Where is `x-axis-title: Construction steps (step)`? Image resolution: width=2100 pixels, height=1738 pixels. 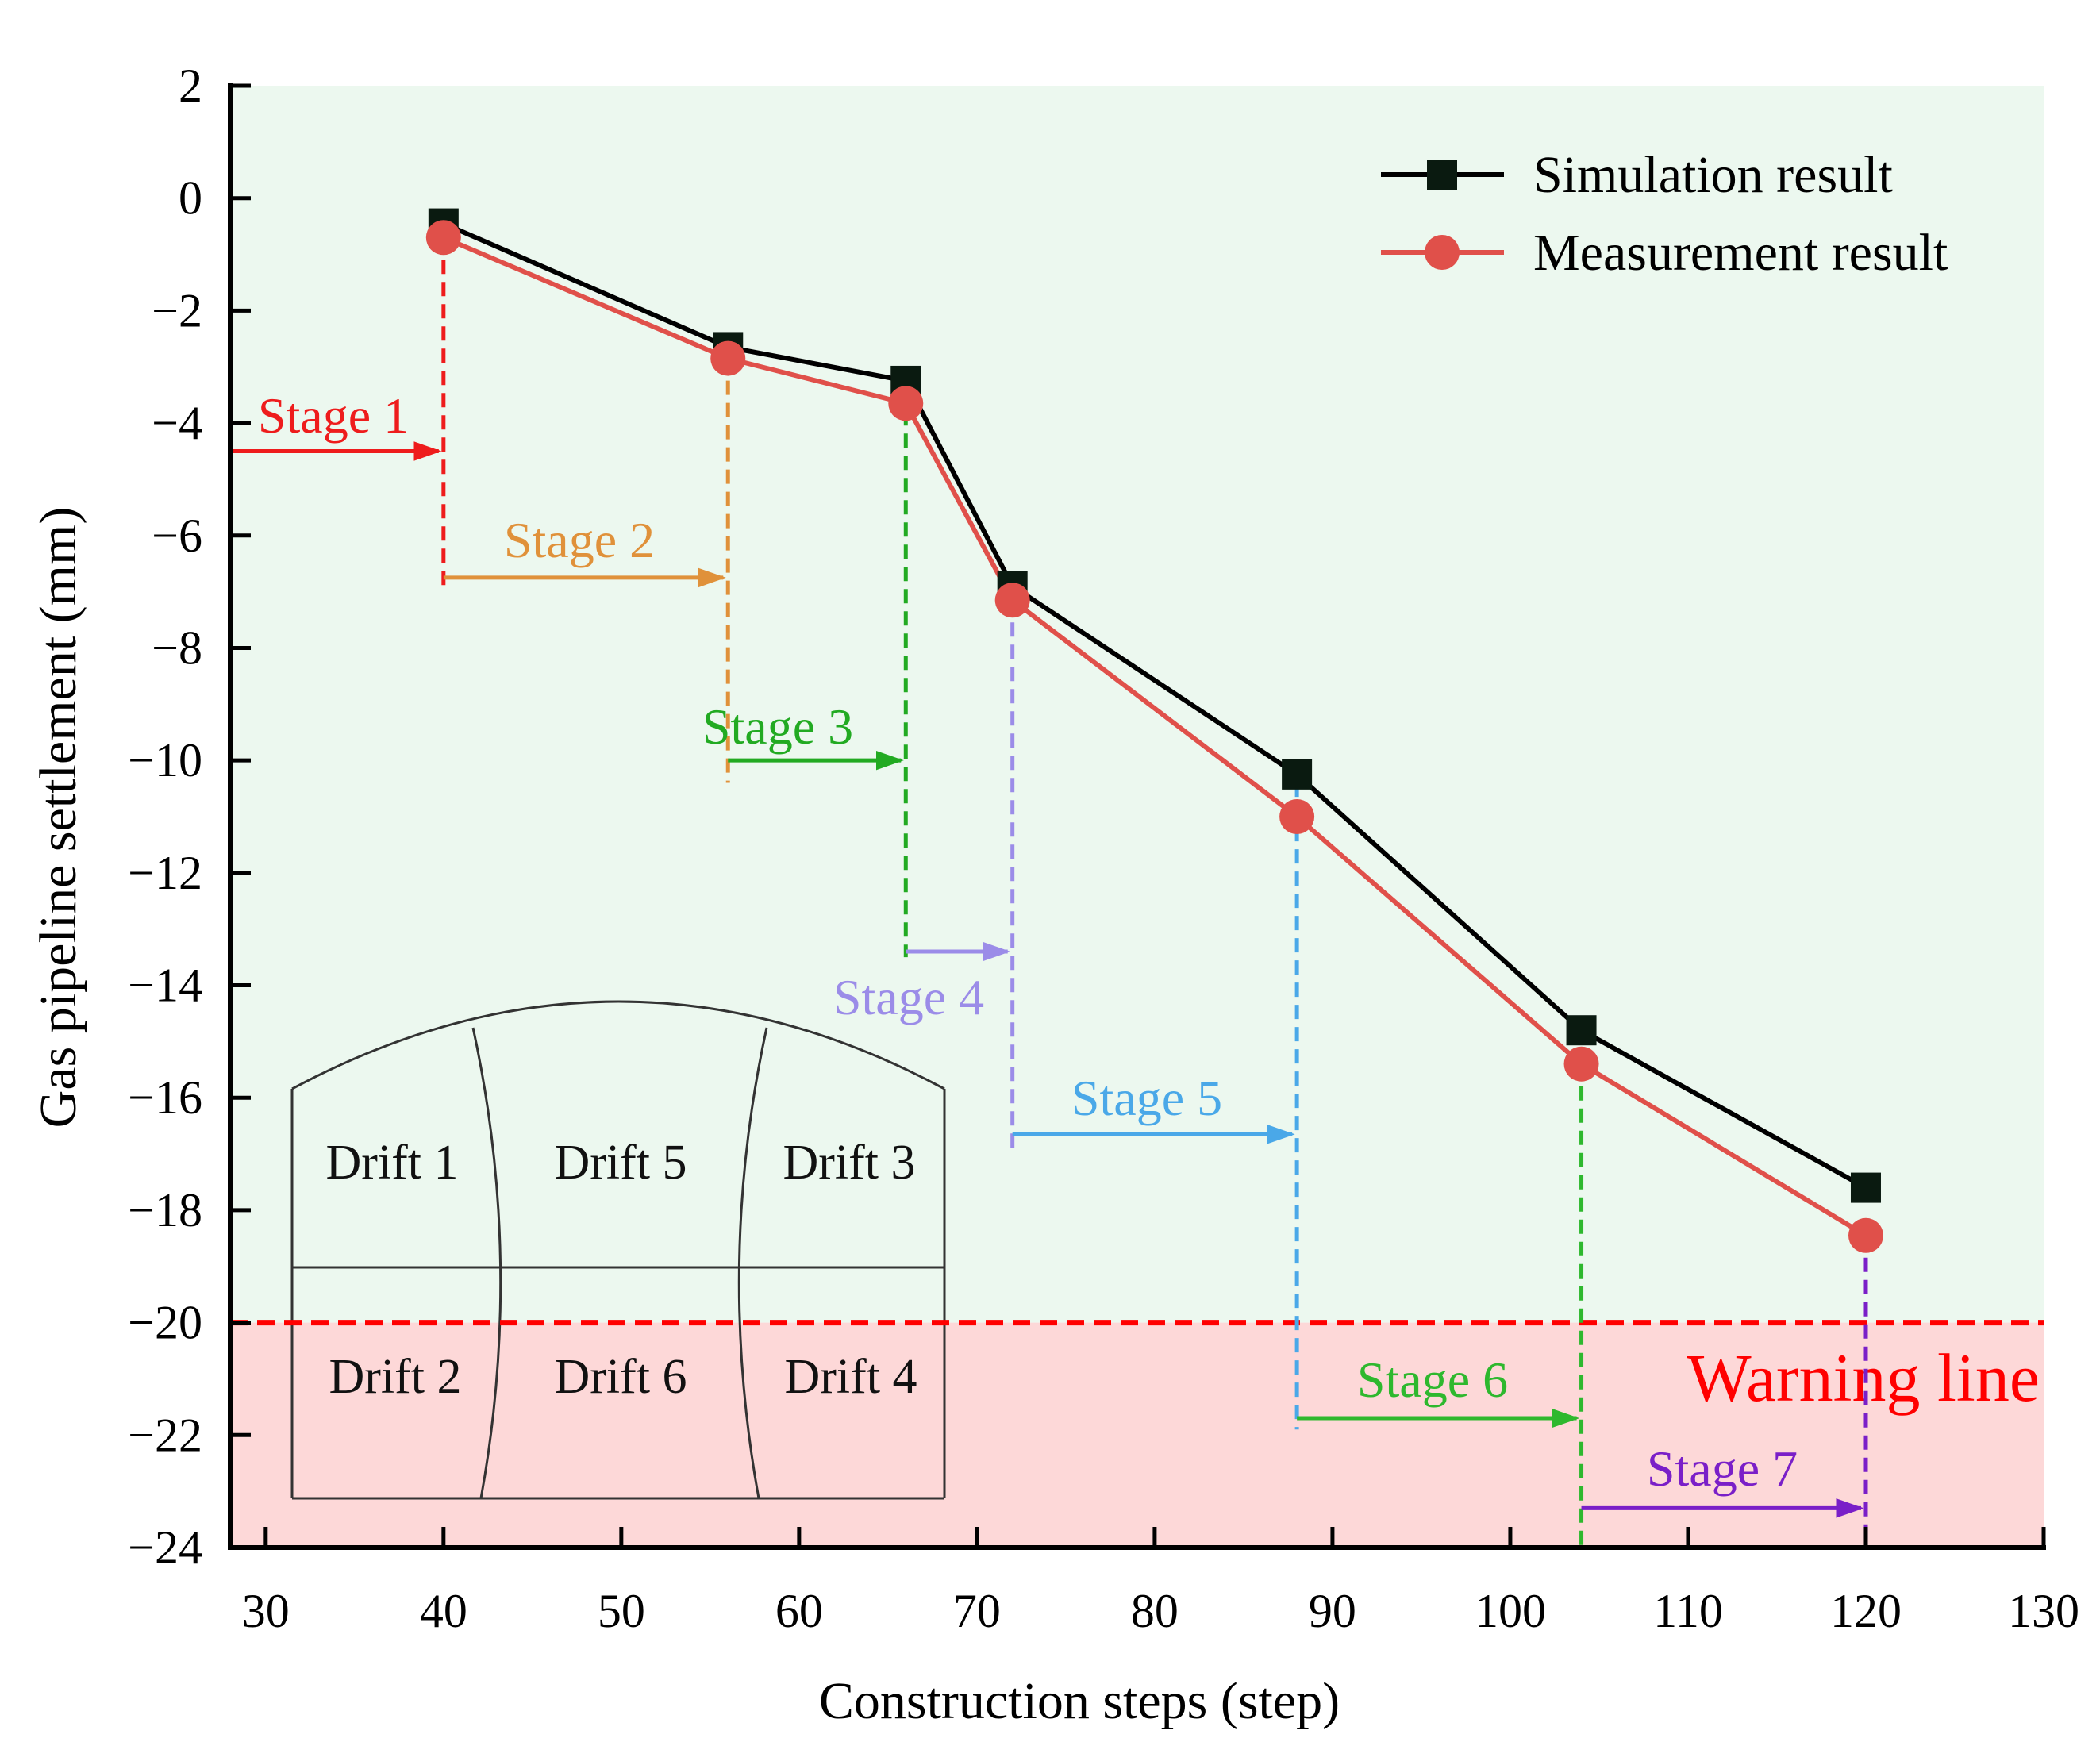 x-axis-title: Construction steps (step) is located at coordinates (1079, 1701).